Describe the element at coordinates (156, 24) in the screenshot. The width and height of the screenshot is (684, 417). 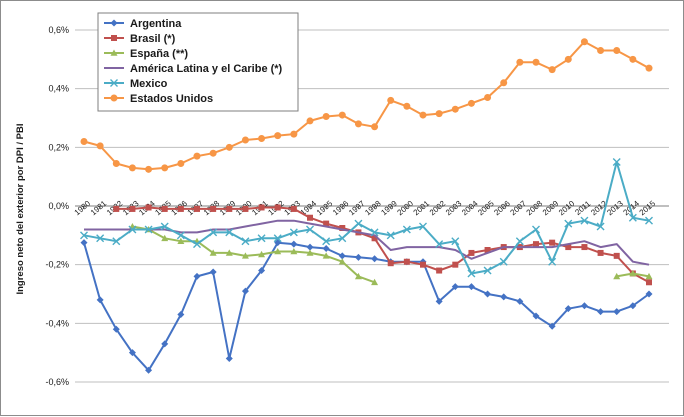
I see `legend-label: Argentina` at that location.